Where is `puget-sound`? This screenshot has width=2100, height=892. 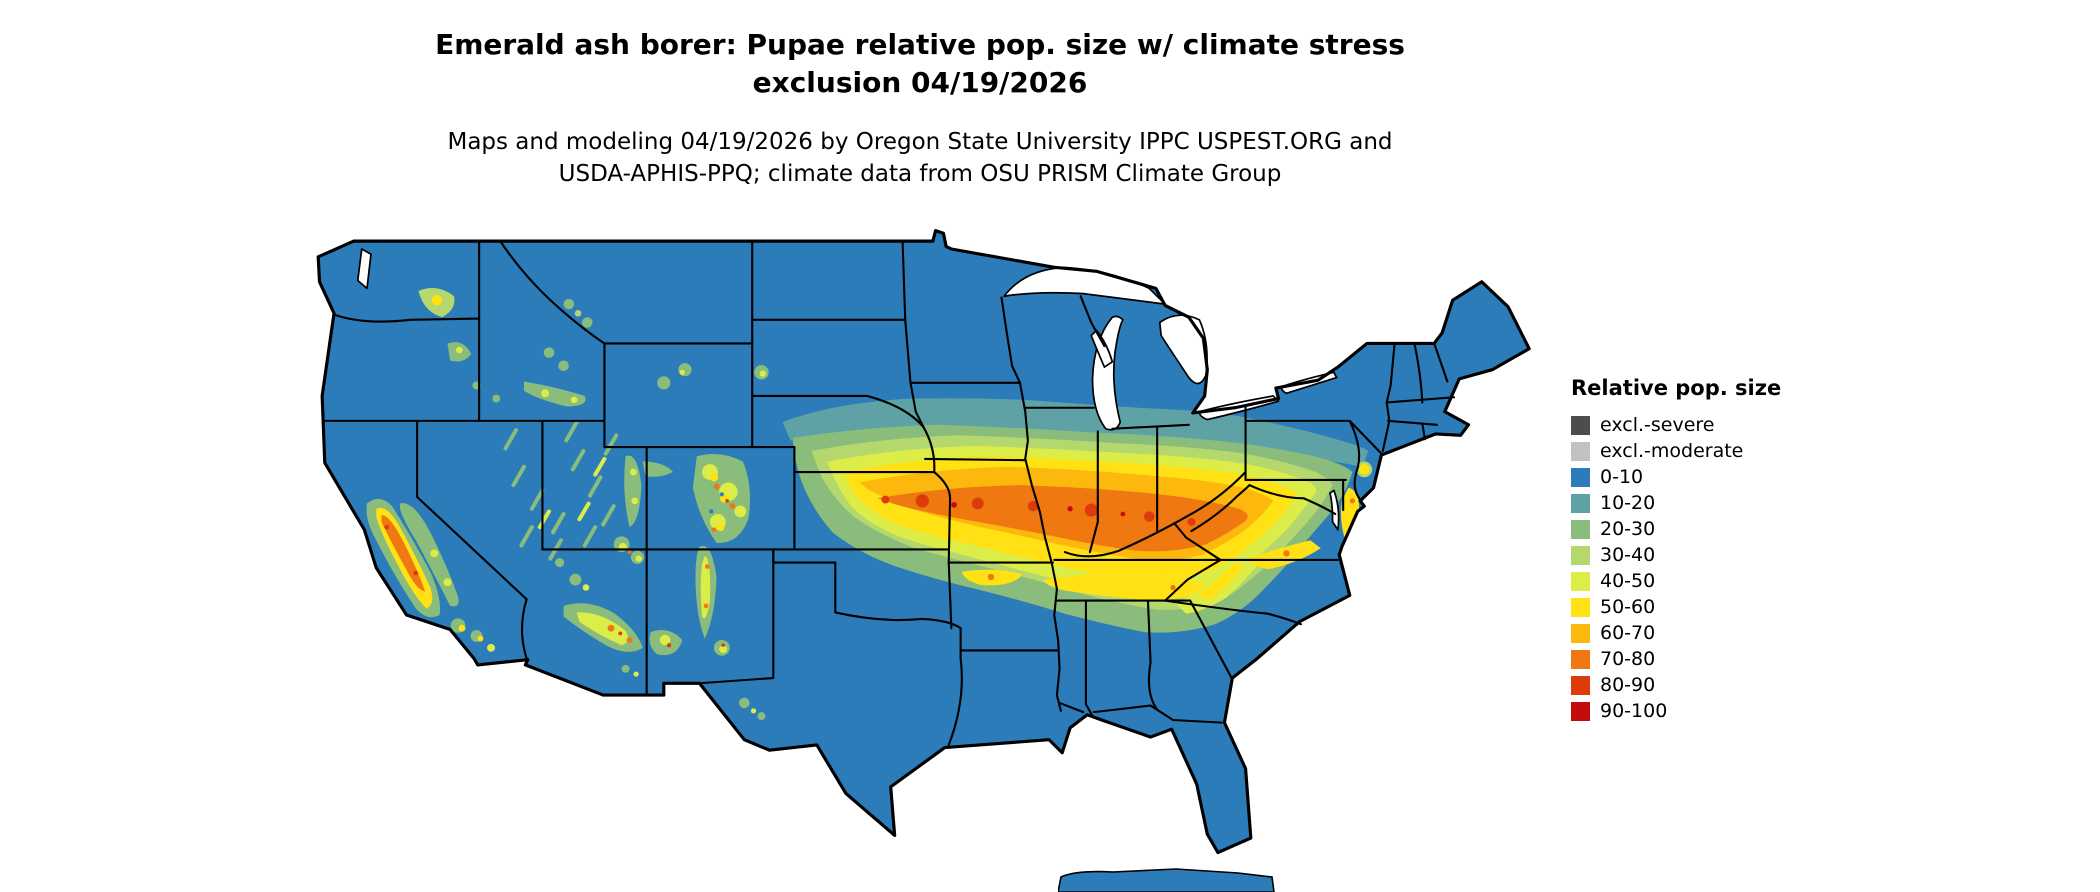
puget-sound is located at coordinates (364, 269).